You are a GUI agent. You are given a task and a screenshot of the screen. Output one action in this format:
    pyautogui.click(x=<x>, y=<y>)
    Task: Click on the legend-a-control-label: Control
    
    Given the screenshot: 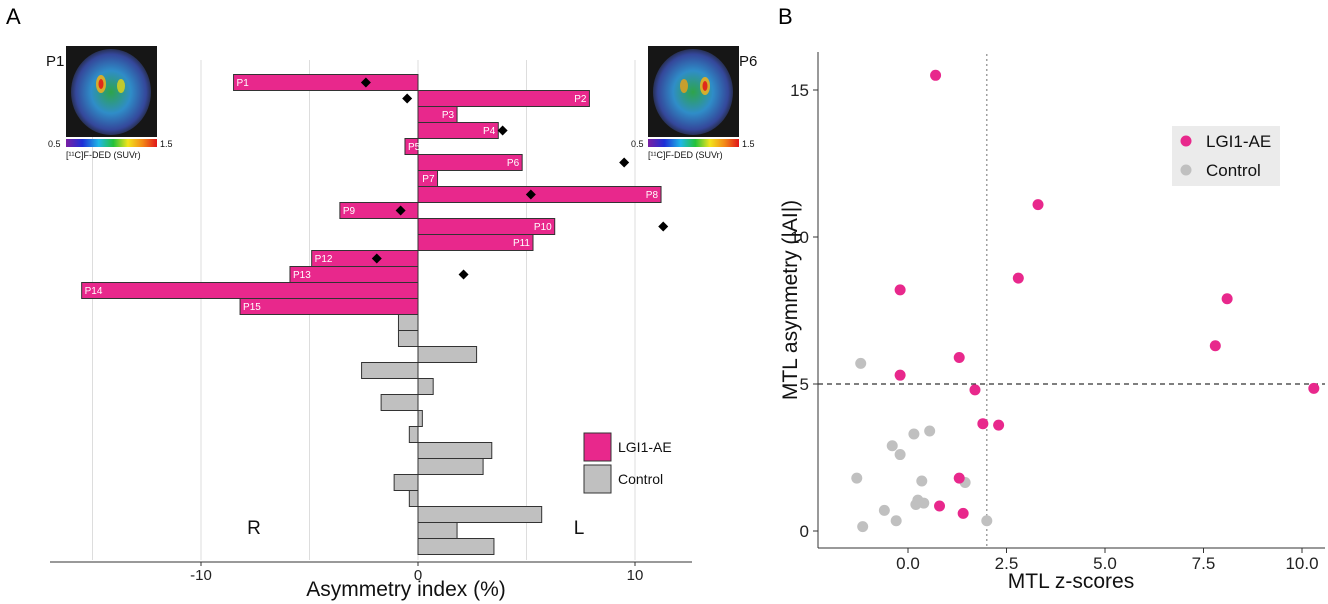 What is the action you would take?
    pyautogui.click(x=640, y=479)
    